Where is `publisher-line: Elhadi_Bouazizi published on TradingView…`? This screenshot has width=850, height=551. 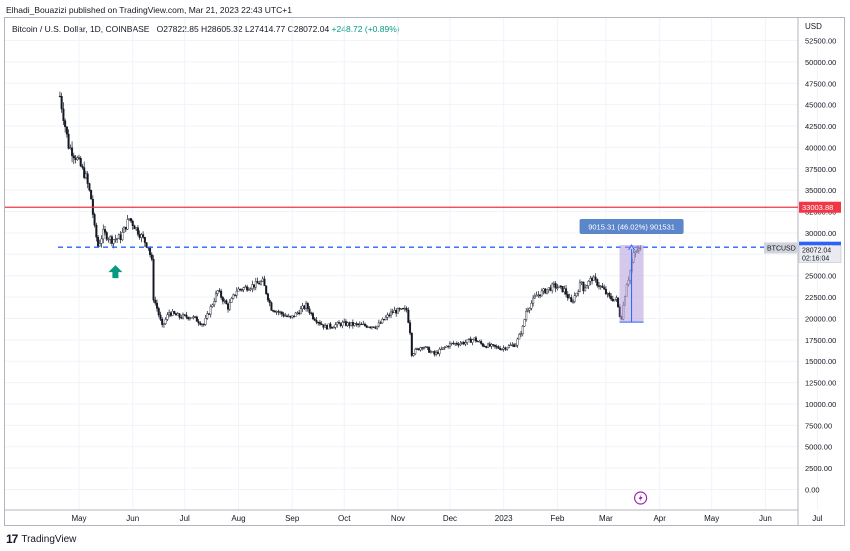
publisher-line: Elhadi_Bouazizi published on TradingView… is located at coordinates (149, 10).